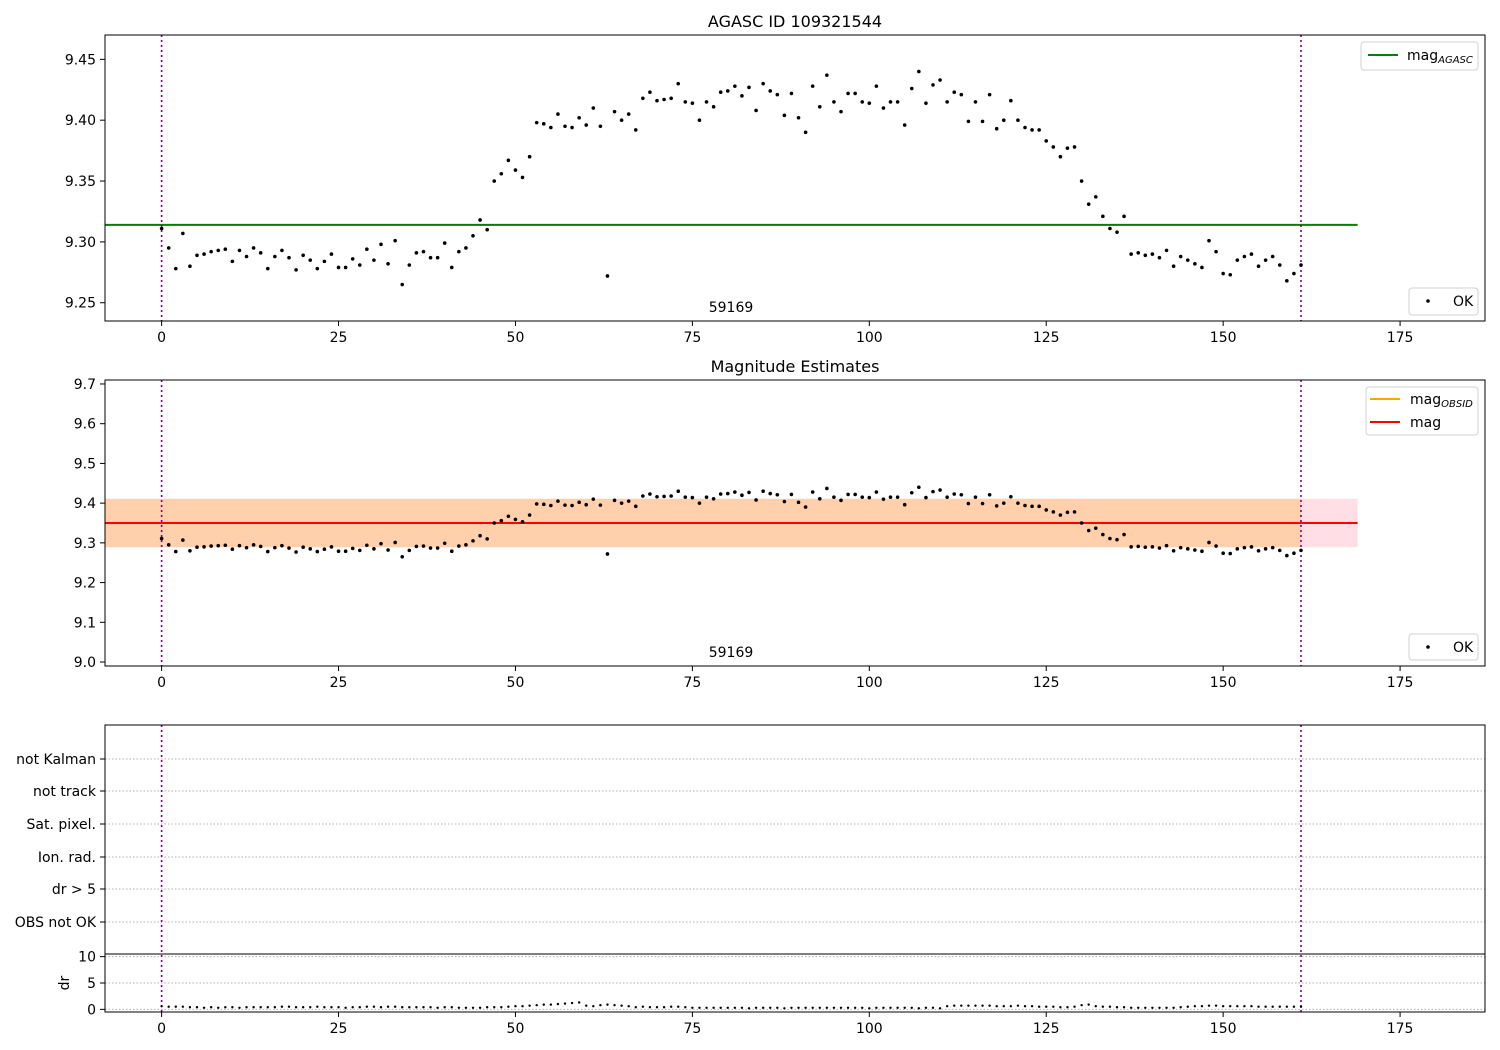 The image size is (1500, 1050). Describe the element at coordinates (1441, 401) in the screenshot. I see `svg-text: magOBSID` at that location.